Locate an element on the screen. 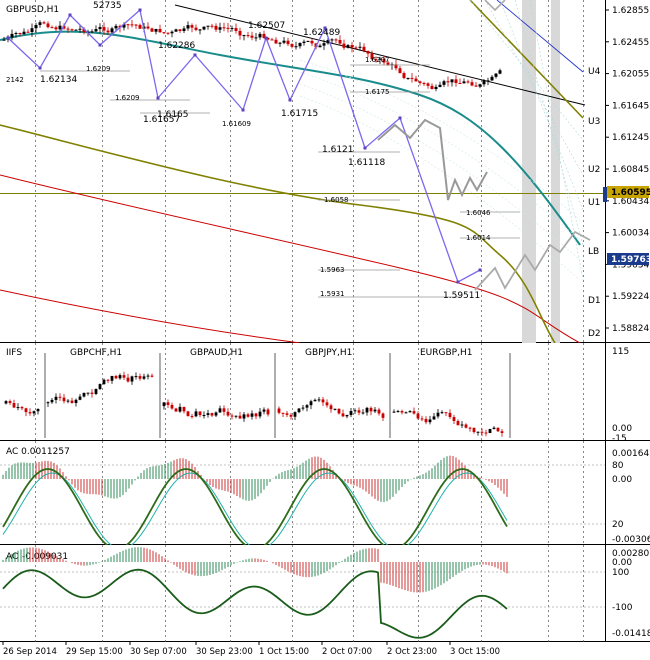 This screenshot has height=660, width=650. swing-price-label: 52735 is located at coordinates (107, 6).